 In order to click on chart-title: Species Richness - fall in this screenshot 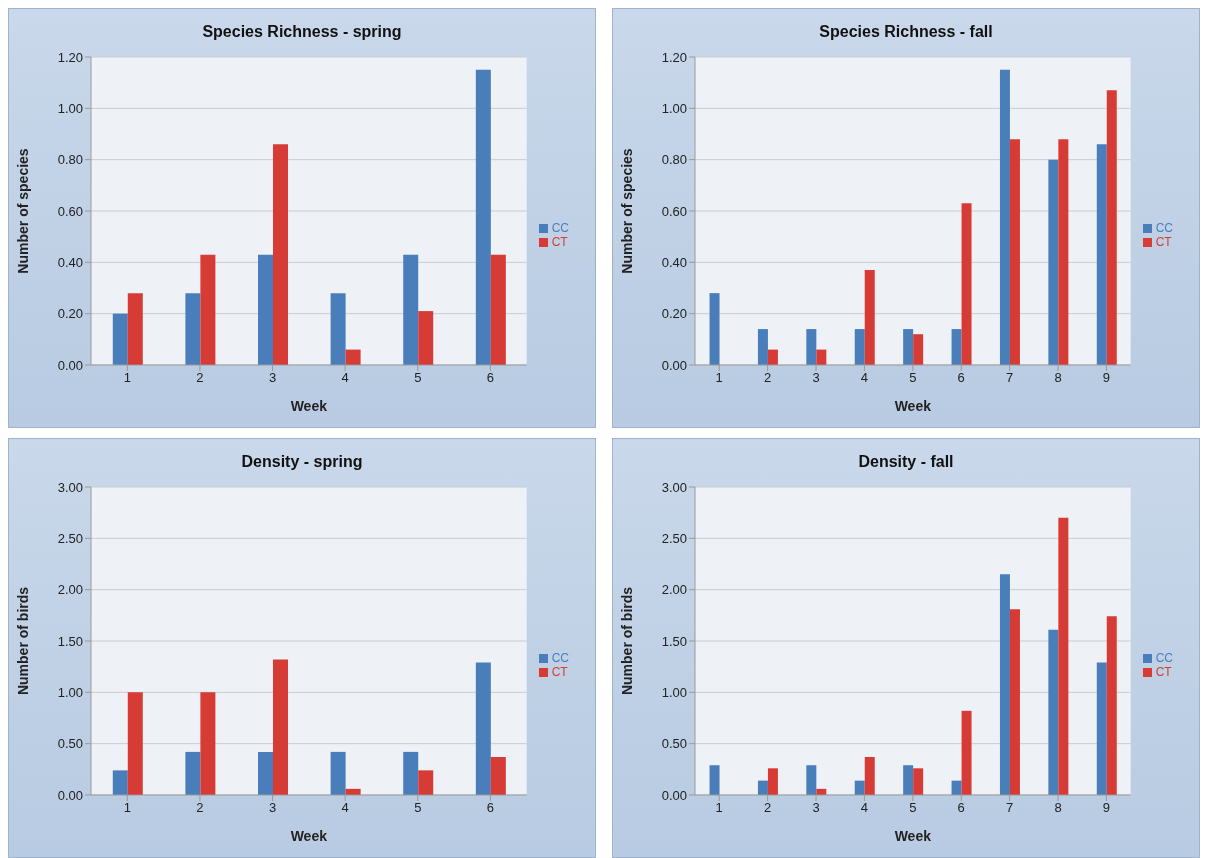, I will do `click(906, 32)`.